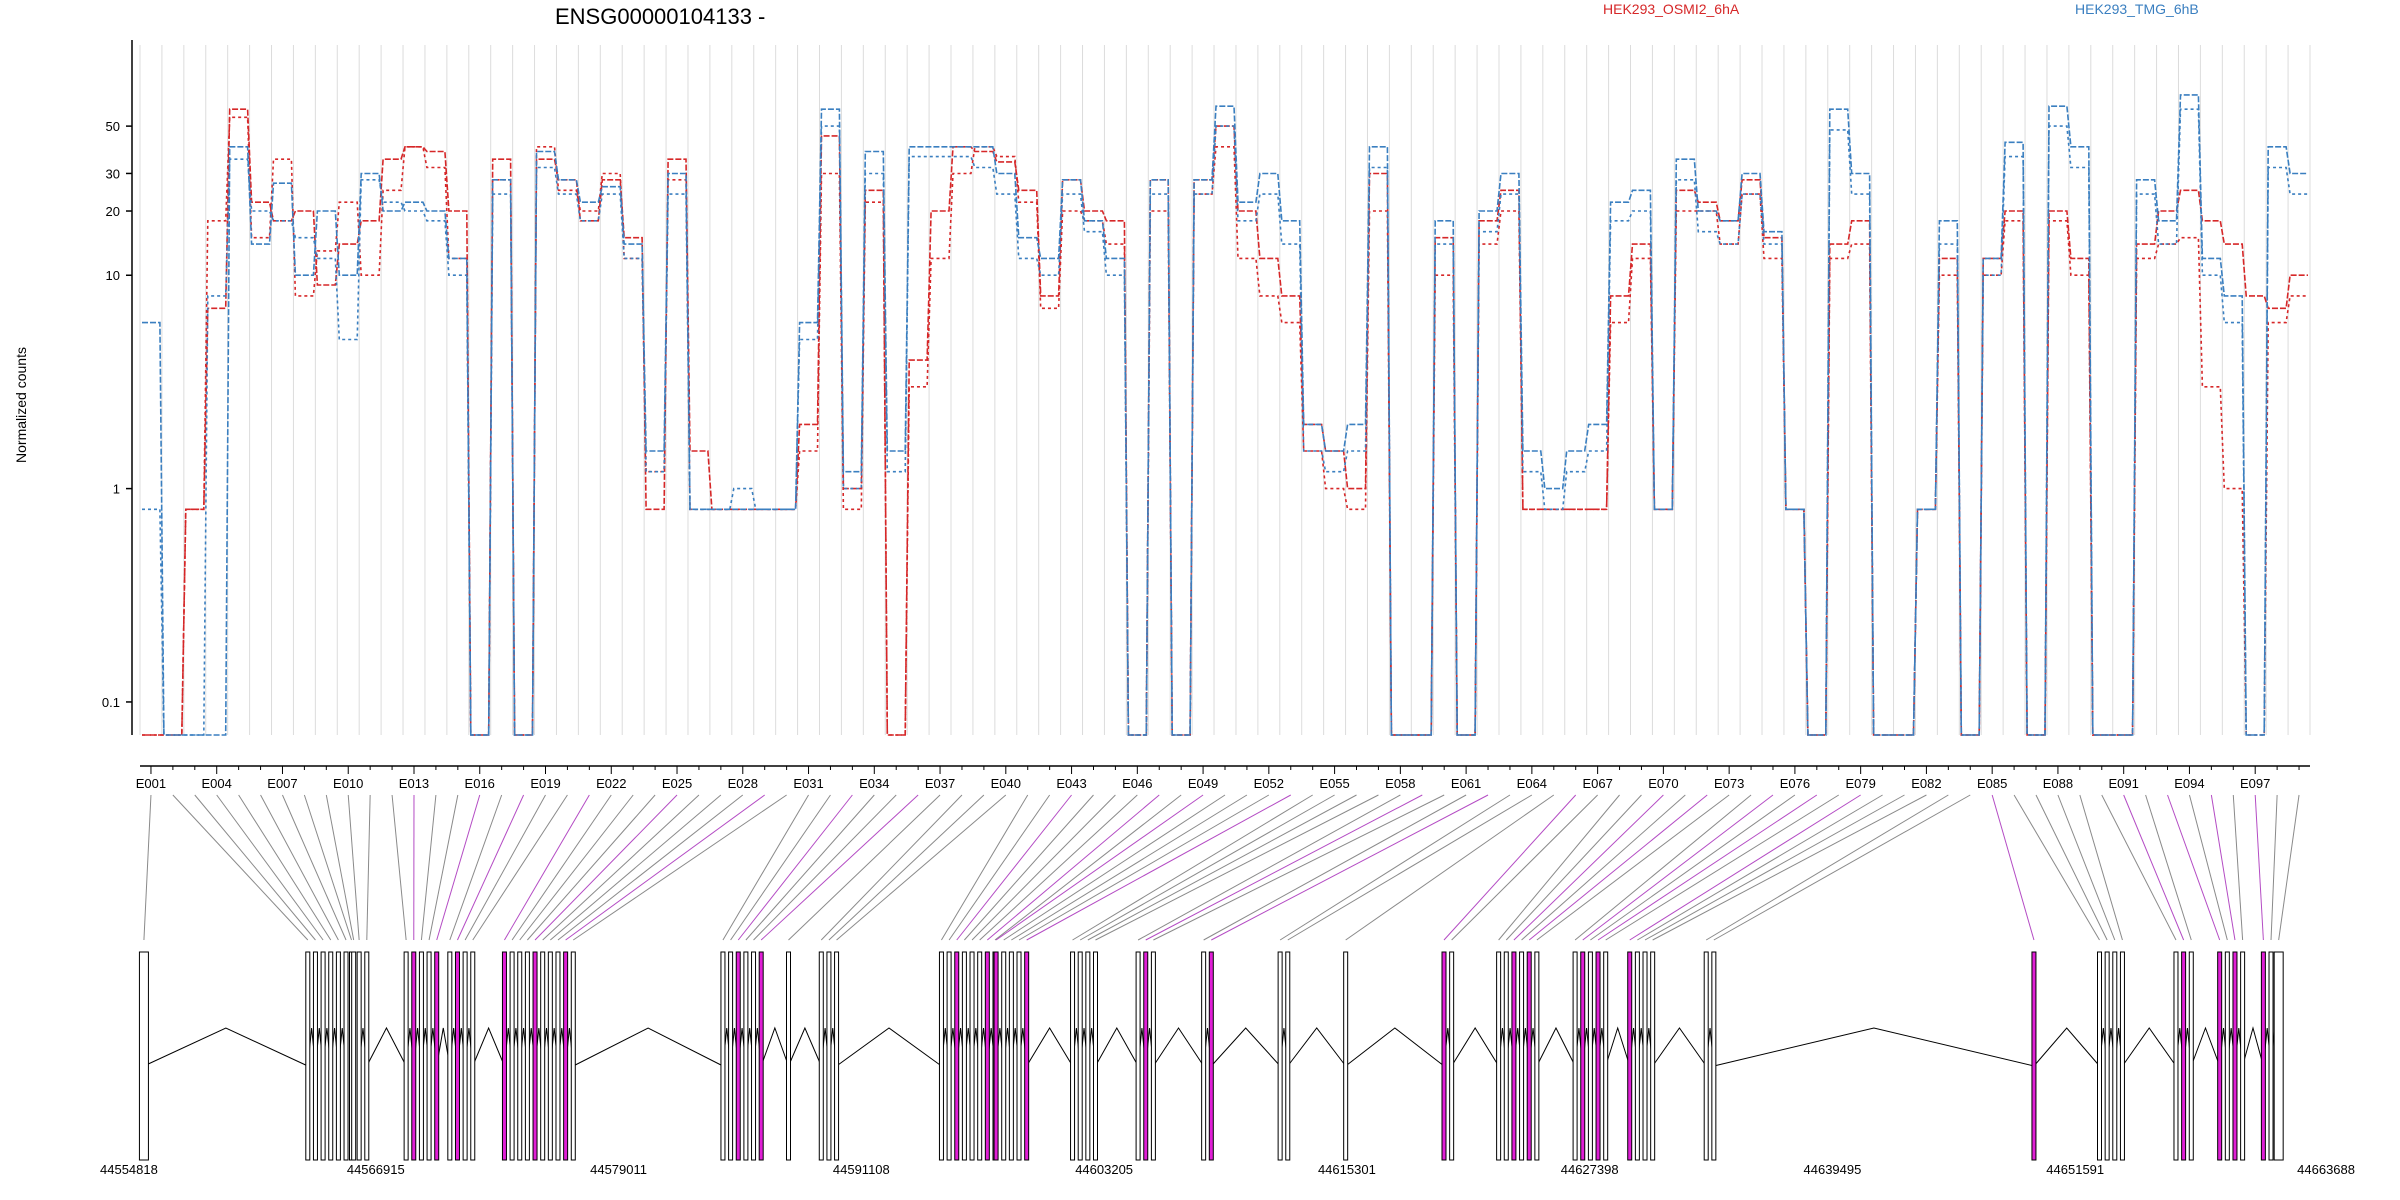 The image size is (2400, 1200). What do you see at coordinates (861, 1169) in the screenshot?
I see `coordinate-label: 44591108` at bounding box center [861, 1169].